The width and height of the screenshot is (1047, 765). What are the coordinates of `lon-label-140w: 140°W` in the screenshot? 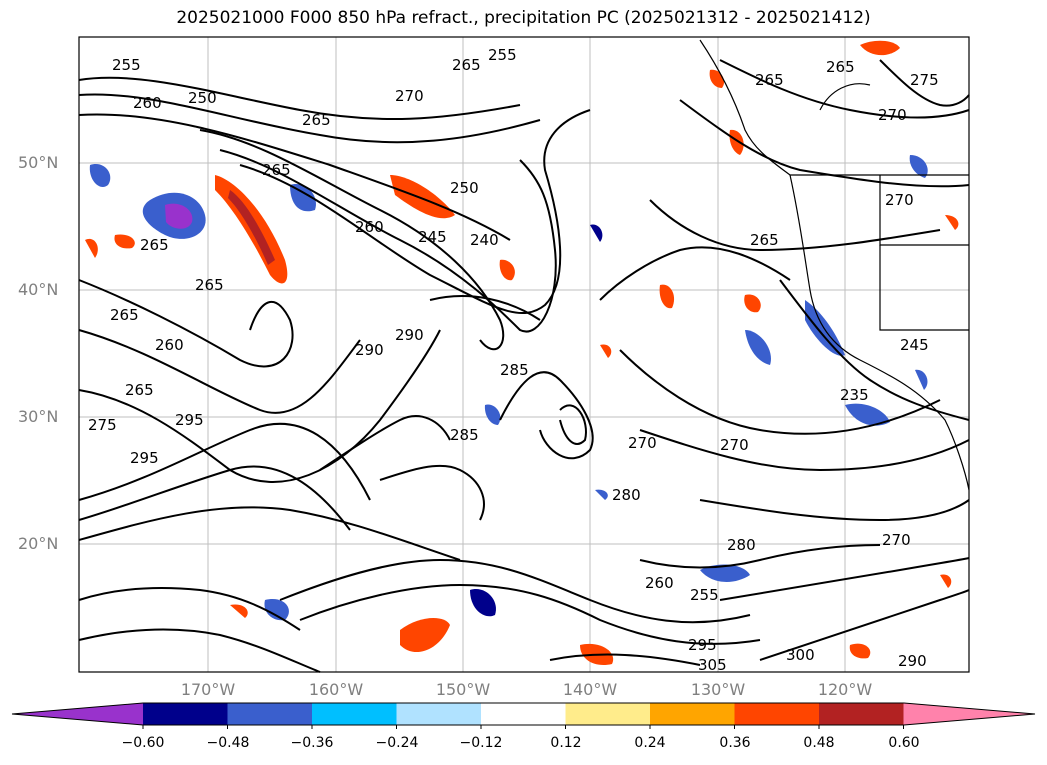 It's located at (590, 689).